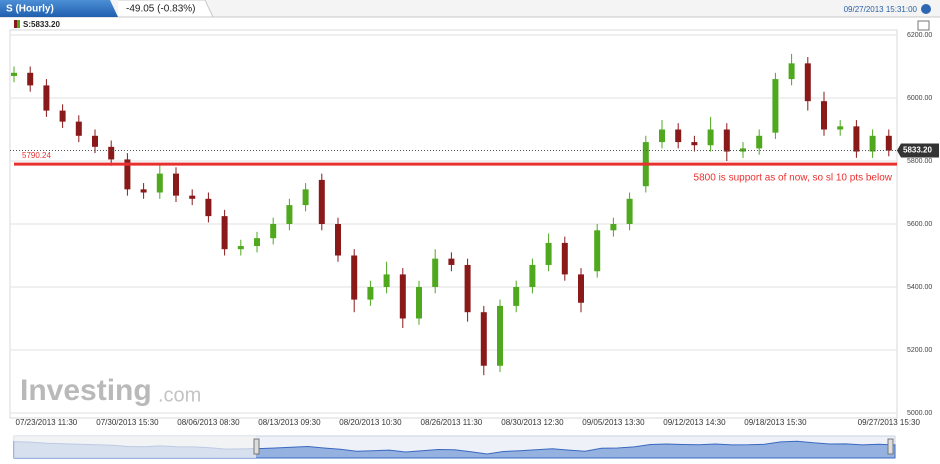  What do you see at coordinates (881, 9) in the screenshot?
I see `timestamp: 09/27/2013 15:31:00` at bounding box center [881, 9].